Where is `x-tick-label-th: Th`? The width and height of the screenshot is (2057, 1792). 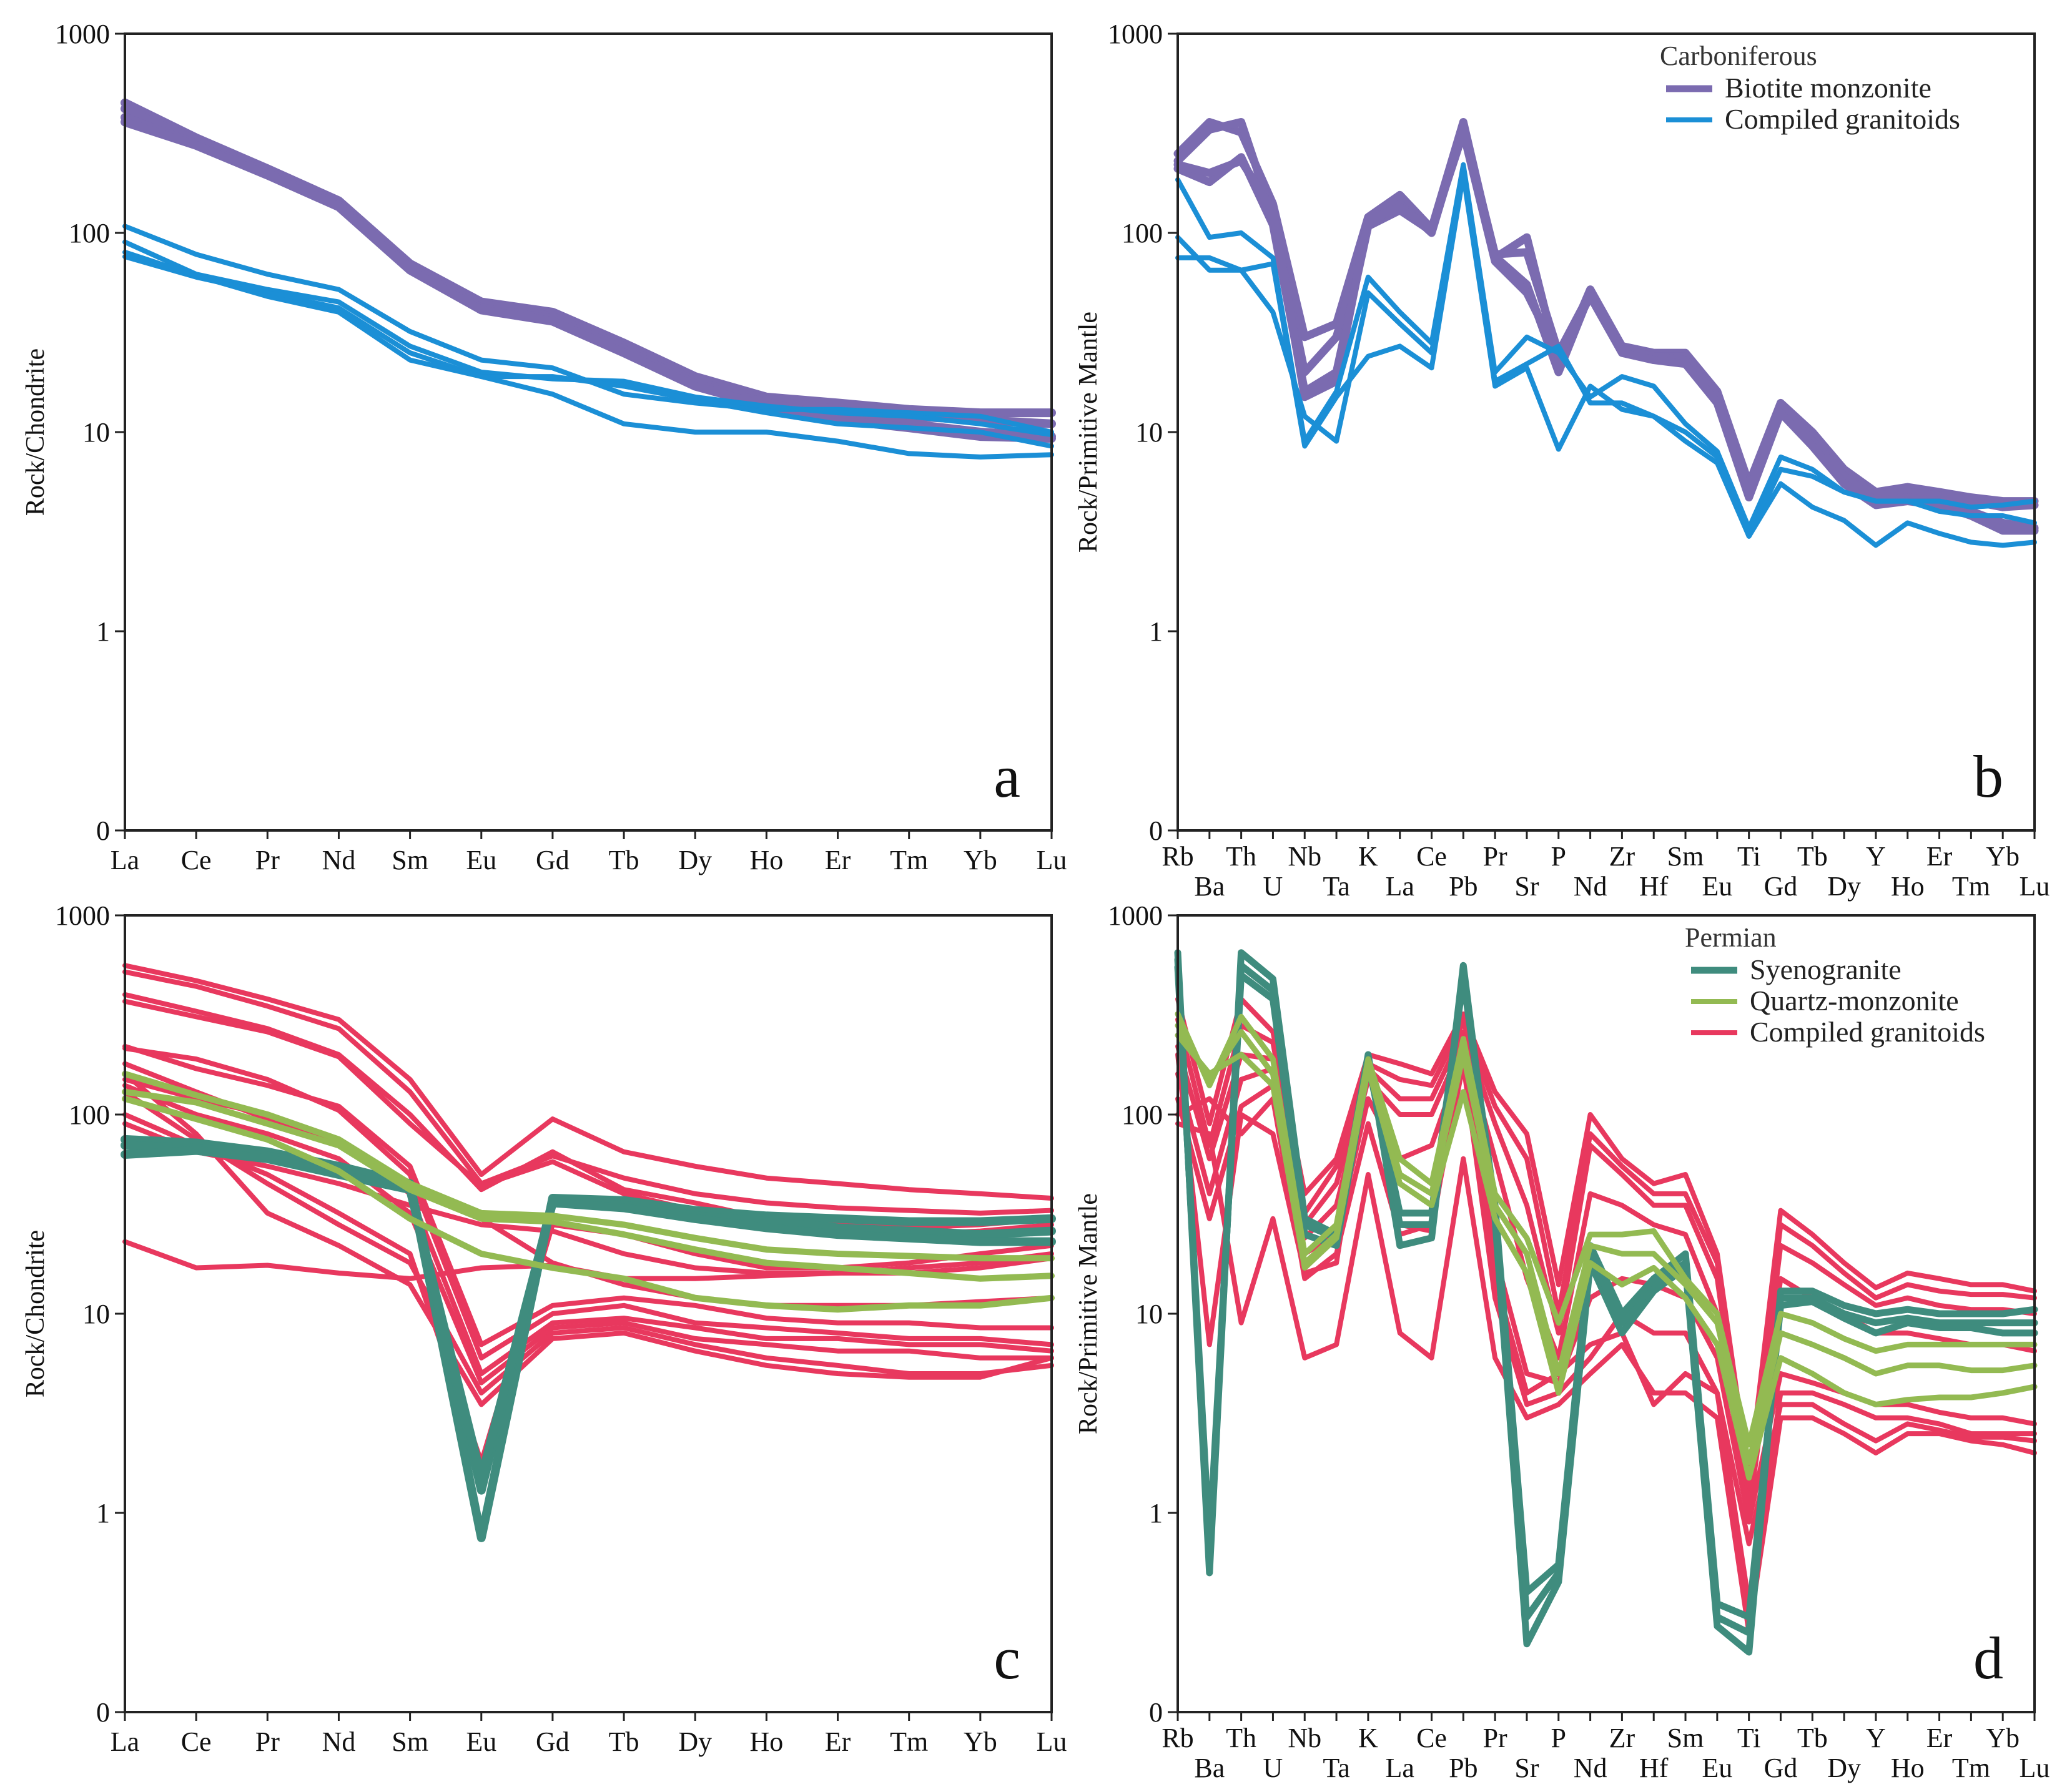 x-tick-label-th: Th is located at coordinates (1241, 856).